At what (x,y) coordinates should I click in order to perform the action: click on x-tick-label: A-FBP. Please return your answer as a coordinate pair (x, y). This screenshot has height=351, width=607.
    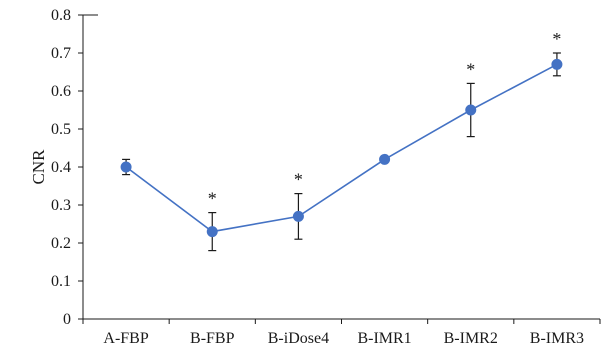
    Looking at the image, I should click on (125, 338).